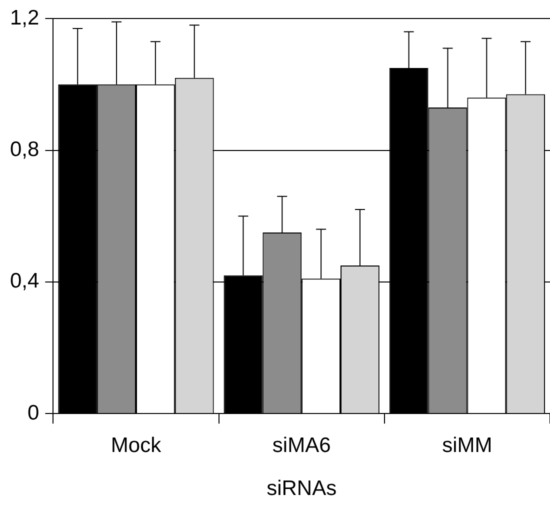  Describe the element at coordinates (25, 18) in the screenshot. I see `y-tick-label: 1,2` at that location.